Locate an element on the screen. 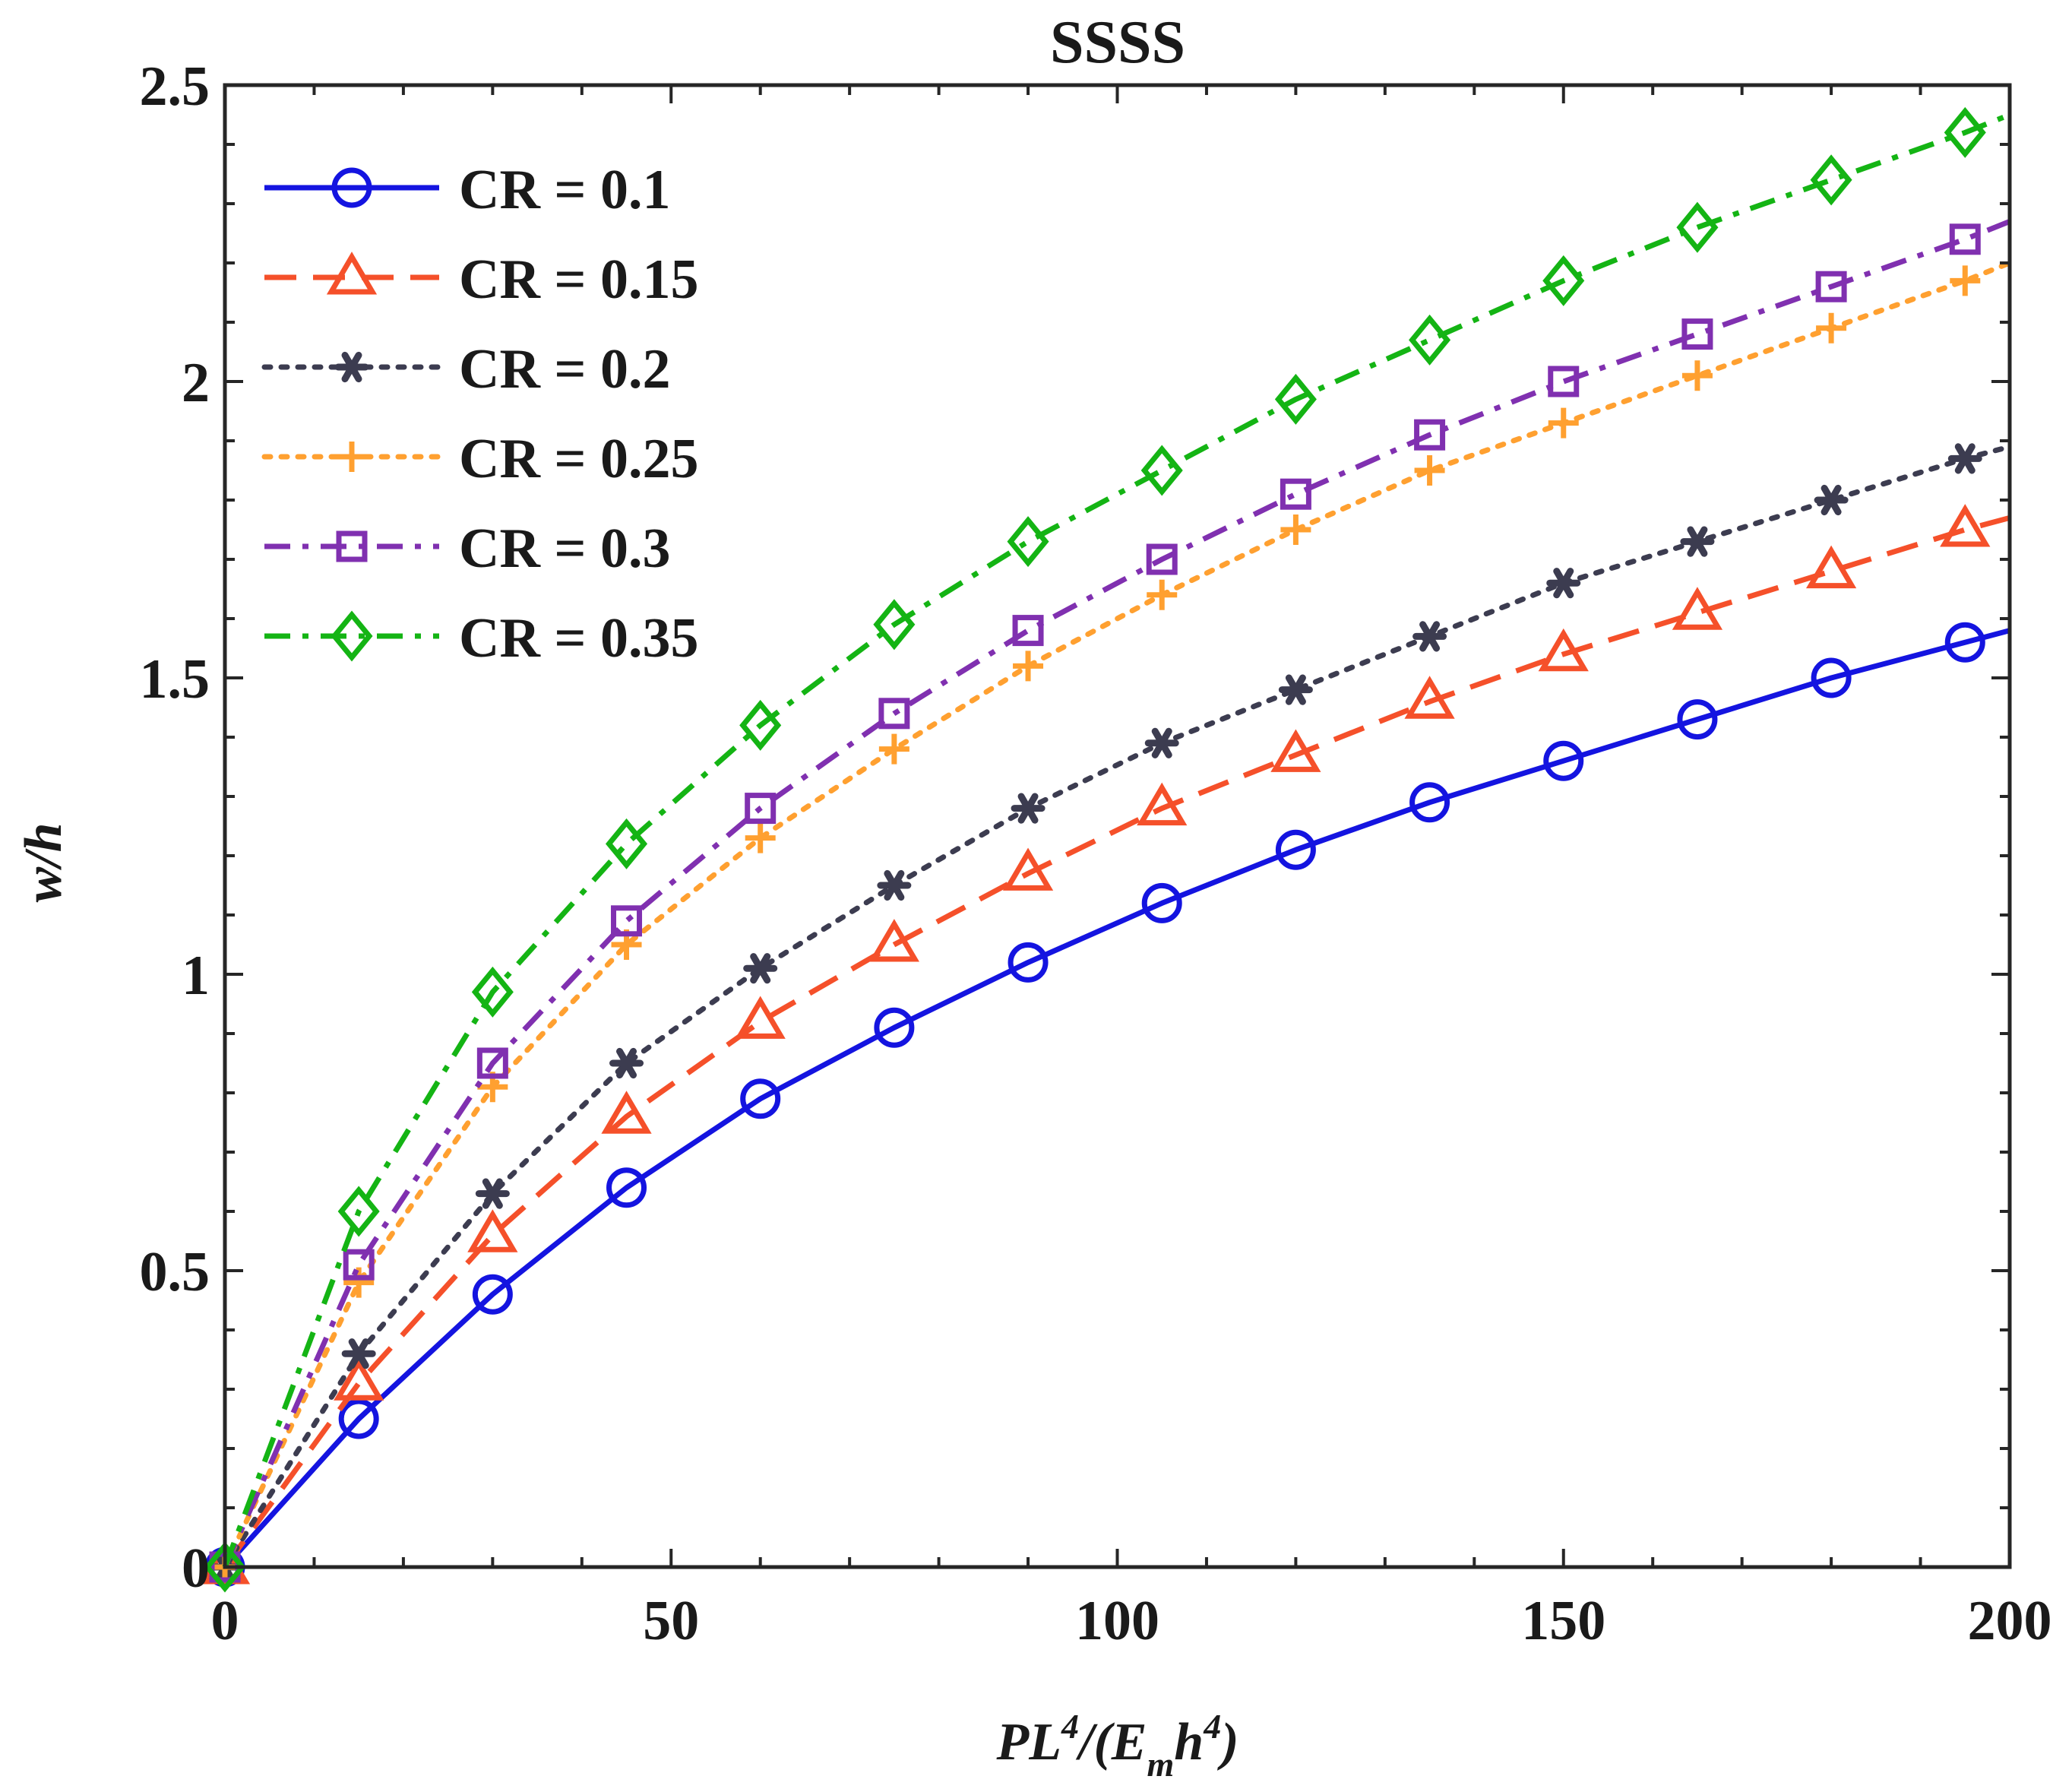 This screenshot has width=2072, height=1792. y-axis-label: w/h is located at coordinates (43, 862).